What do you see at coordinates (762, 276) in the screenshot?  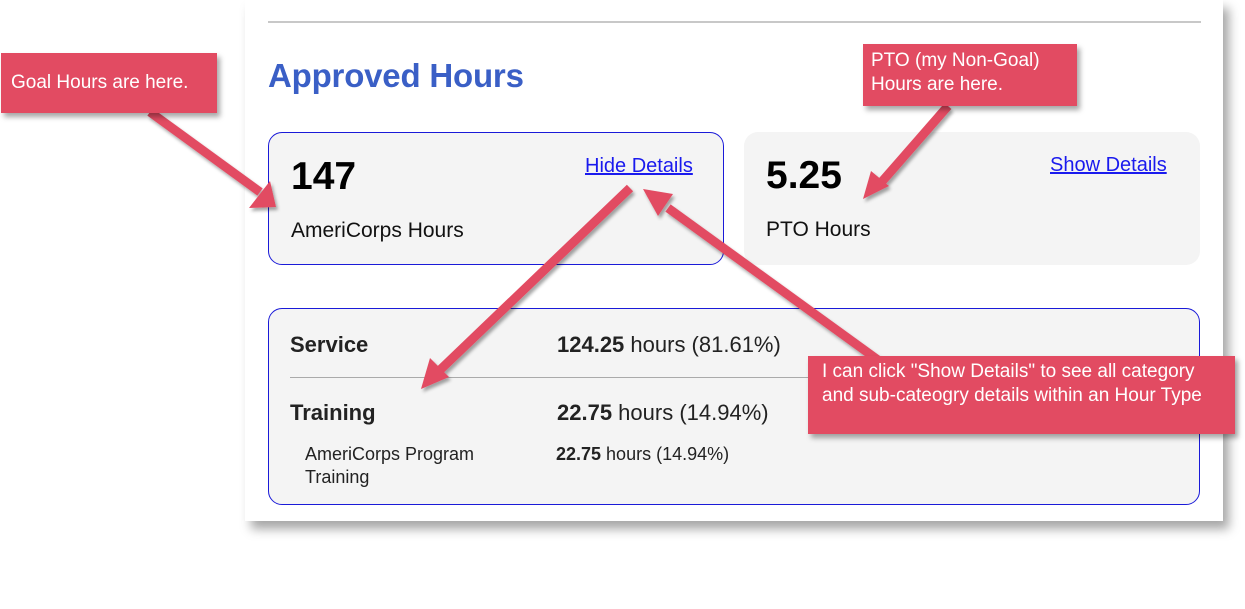 I see `details-up-arrow-icon` at bounding box center [762, 276].